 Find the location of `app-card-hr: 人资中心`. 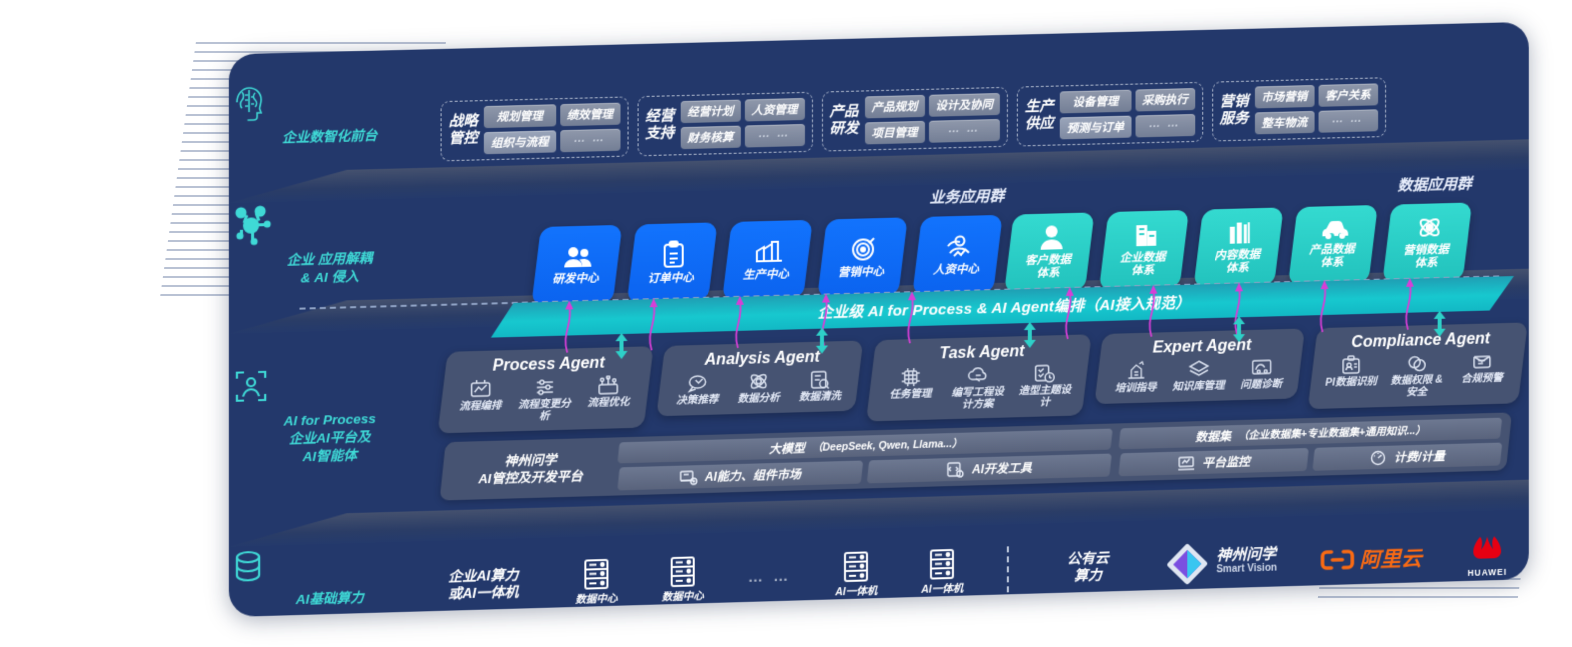

app-card-hr: 人资中心 is located at coordinates (957, 255).